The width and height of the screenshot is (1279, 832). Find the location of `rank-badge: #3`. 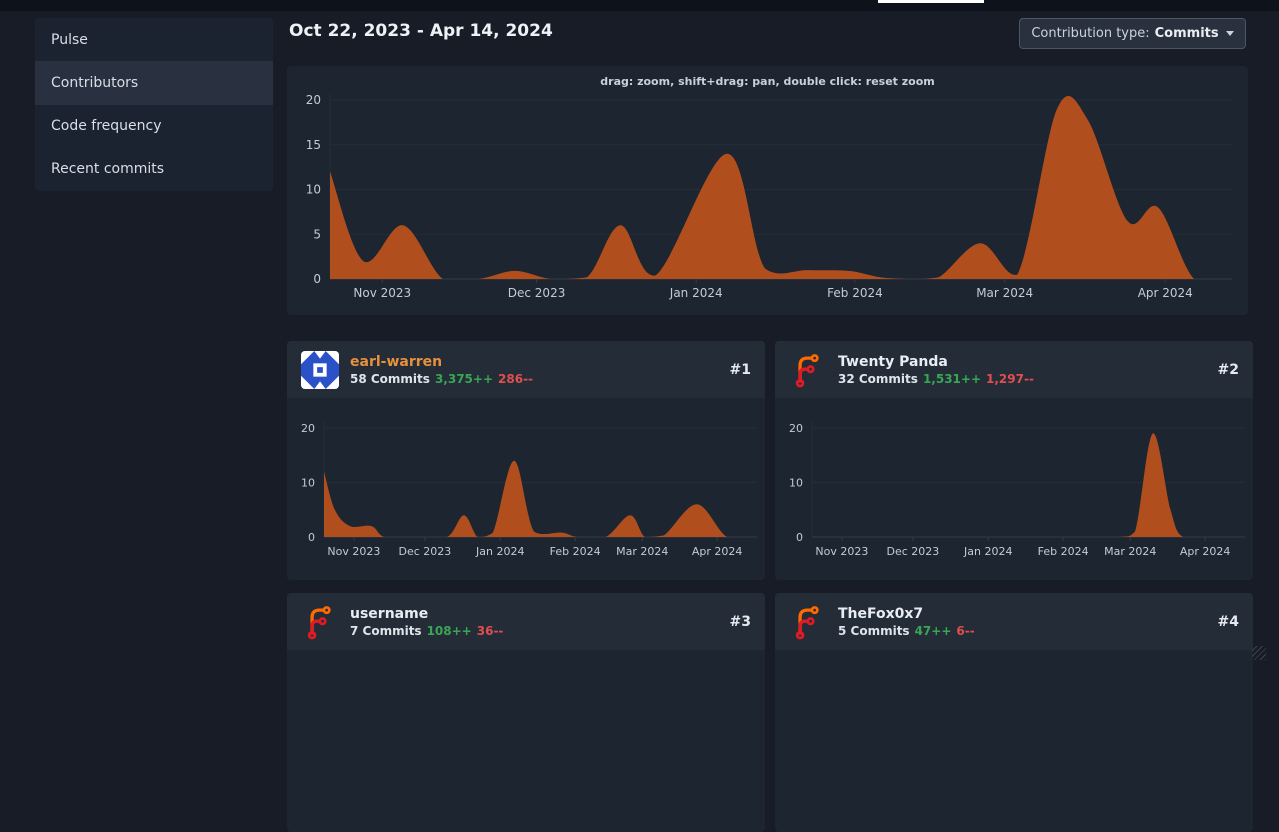

rank-badge: #3 is located at coordinates (740, 621).